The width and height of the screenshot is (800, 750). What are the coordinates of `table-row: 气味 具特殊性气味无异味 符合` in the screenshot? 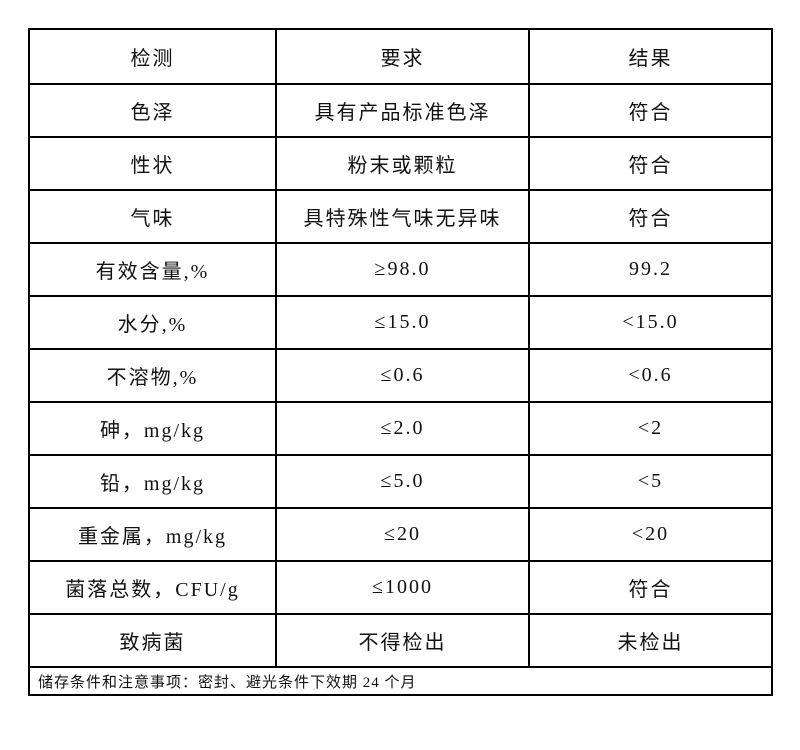 It's located at (400, 216).